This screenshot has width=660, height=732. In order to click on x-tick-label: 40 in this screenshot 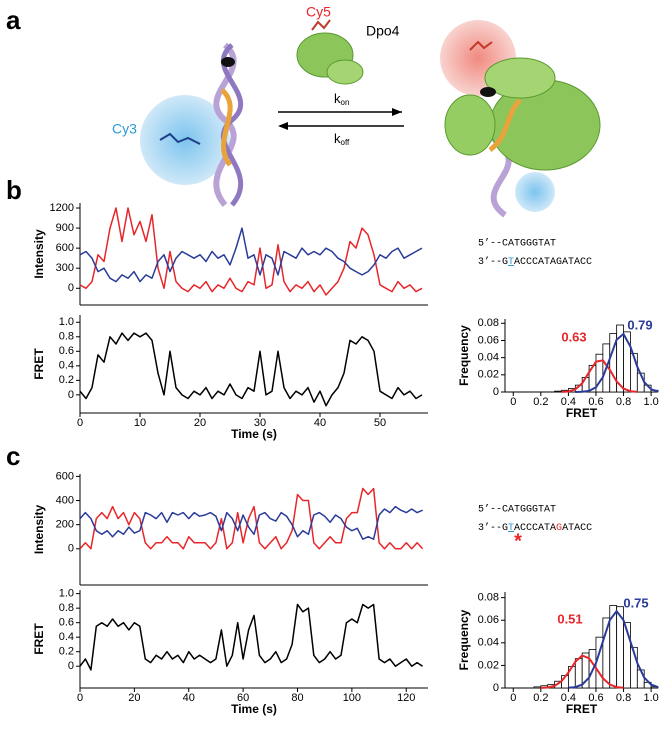, I will do `click(189, 698)`.